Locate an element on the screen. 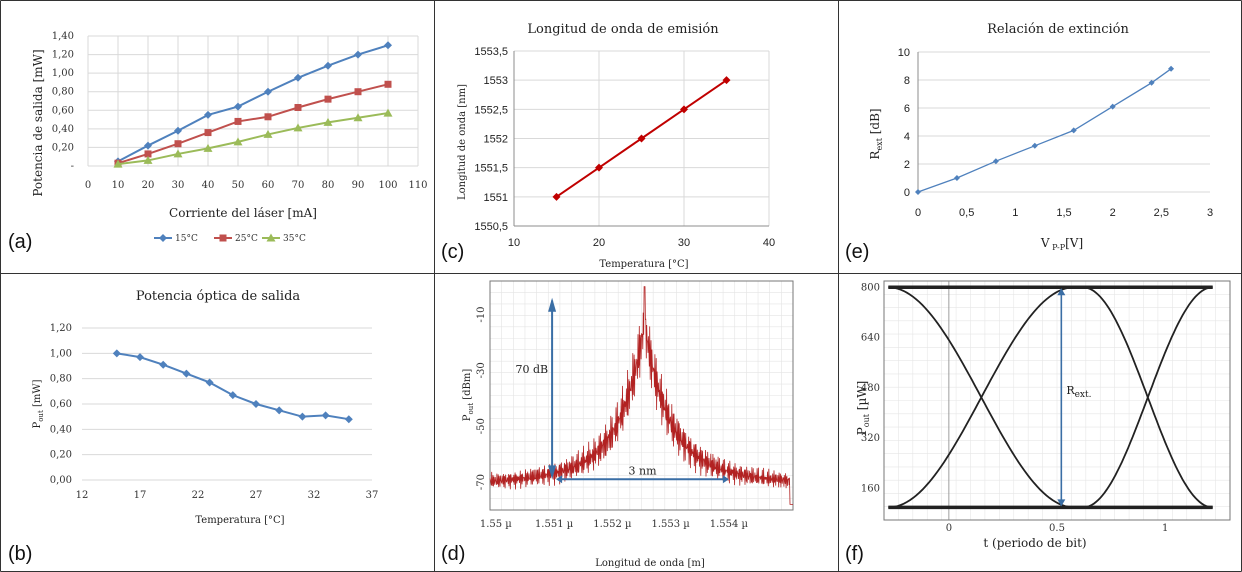 This screenshot has height=572, width=1242. d-ytick-label: -30 is located at coordinates (481, 370).